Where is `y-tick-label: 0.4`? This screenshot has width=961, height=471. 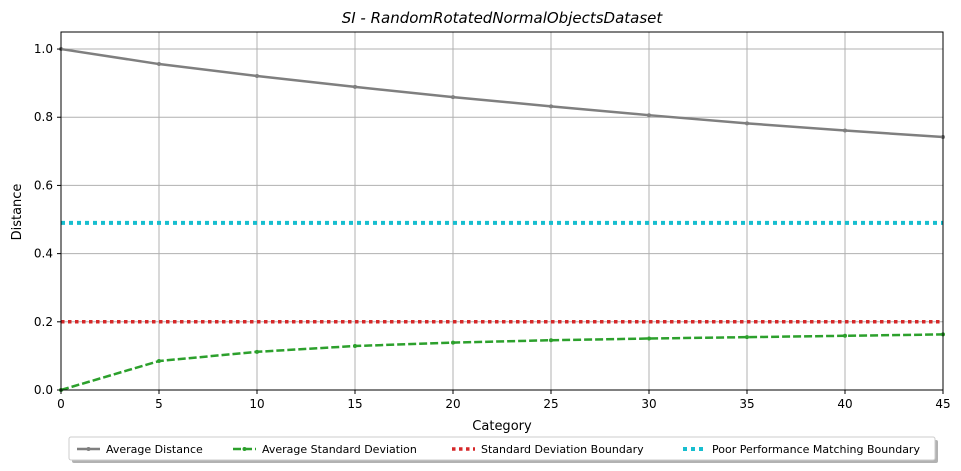
y-tick-label: 0.4 is located at coordinates (43, 254).